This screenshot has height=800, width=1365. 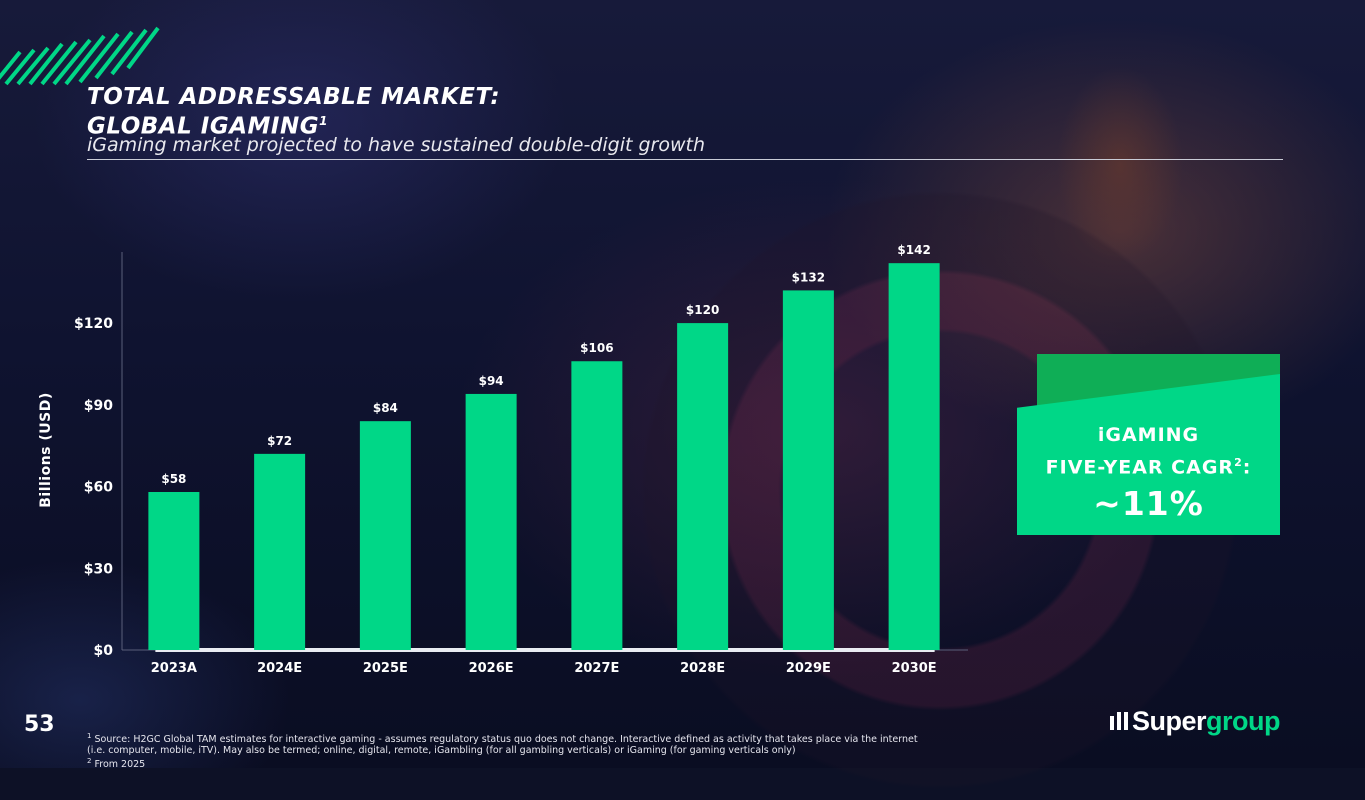 I want to click on bar-value-label: $120, so click(x=702, y=310).